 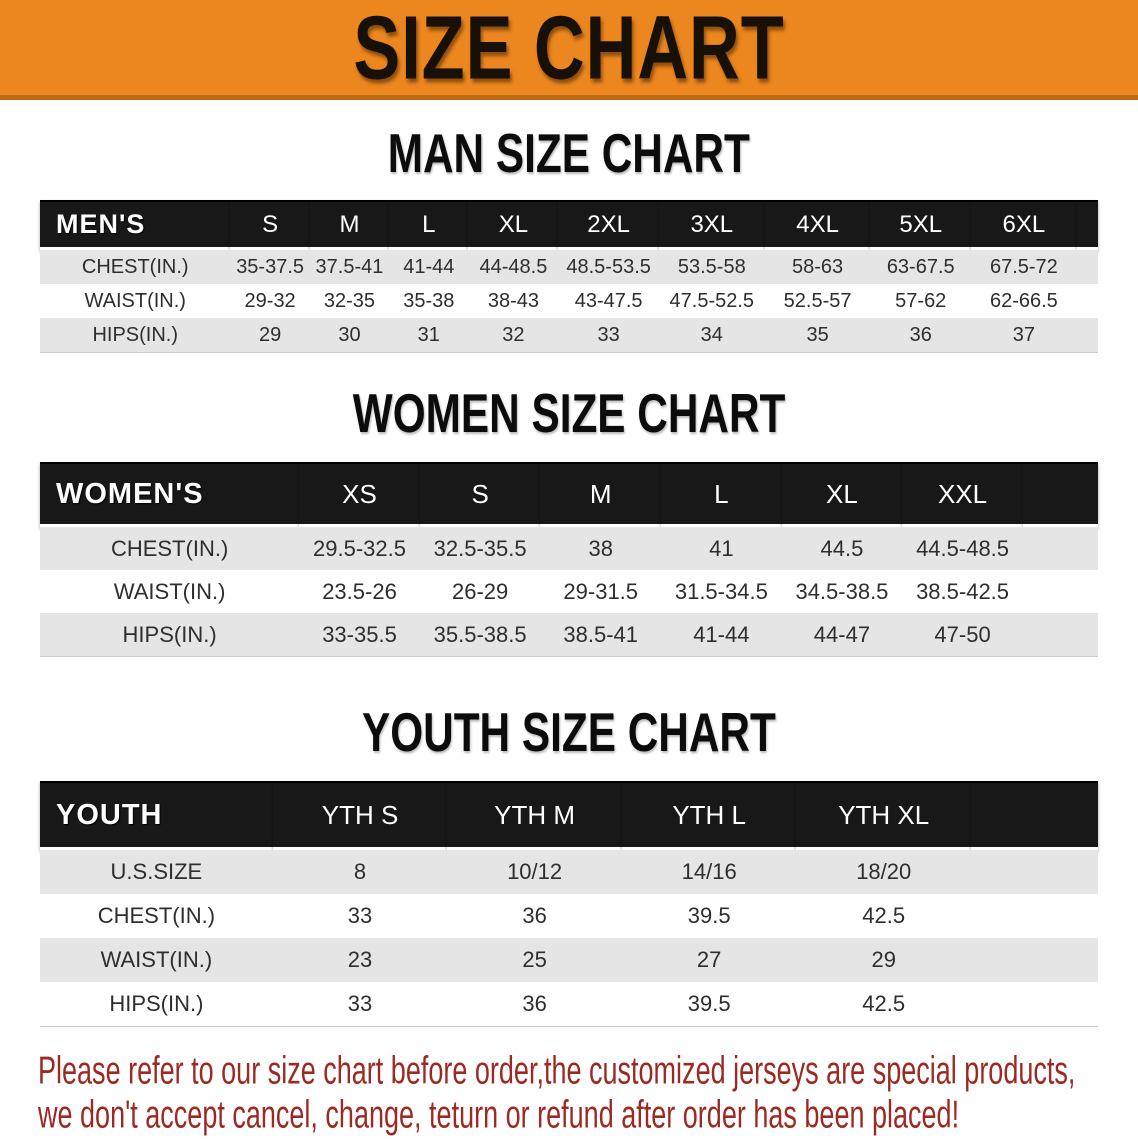 I want to click on size-cell: 18/20, so click(x=883, y=872).